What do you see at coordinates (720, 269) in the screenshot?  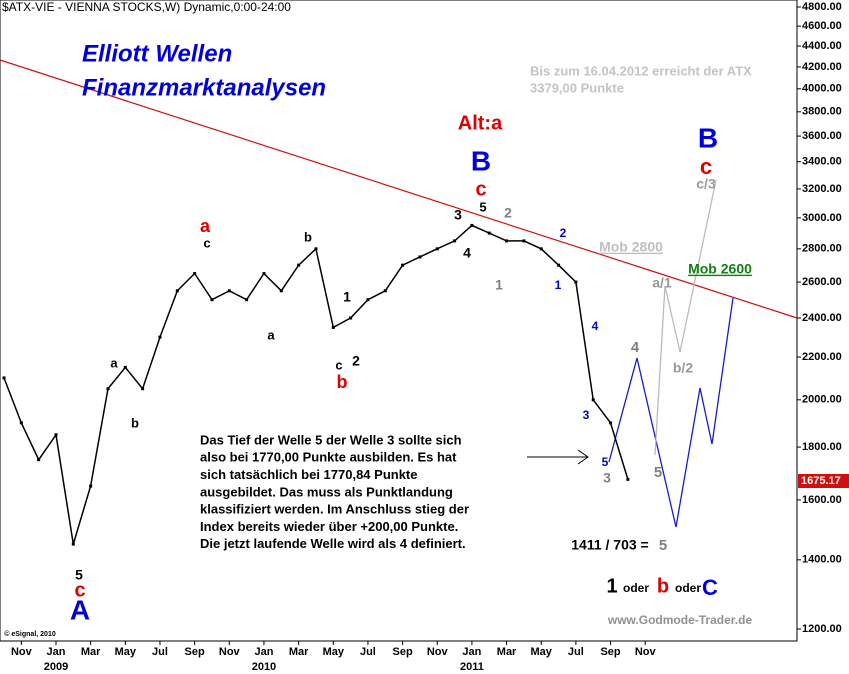 I see `annotation: Mob 2600` at bounding box center [720, 269].